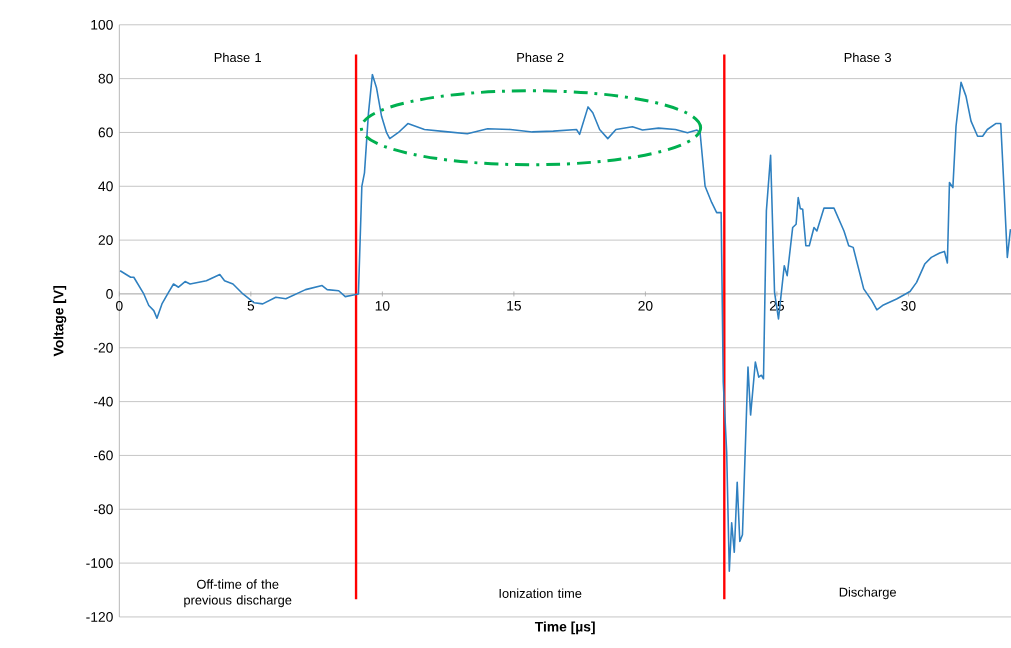 This screenshot has height=648, width=1011. What do you see at coordinates (868, 57) in the screenshot?
I see `annotation: Phase 3` at bounding box center [868, 57].